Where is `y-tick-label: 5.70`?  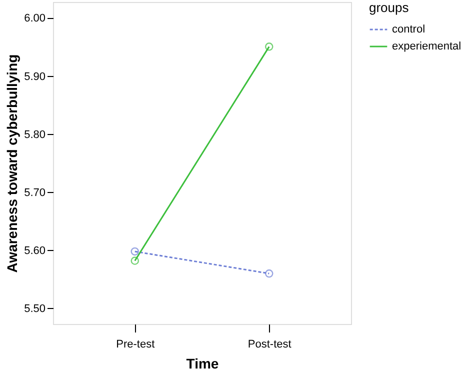 y-tick-label: 5.70 is located at coordinates (35, 192).